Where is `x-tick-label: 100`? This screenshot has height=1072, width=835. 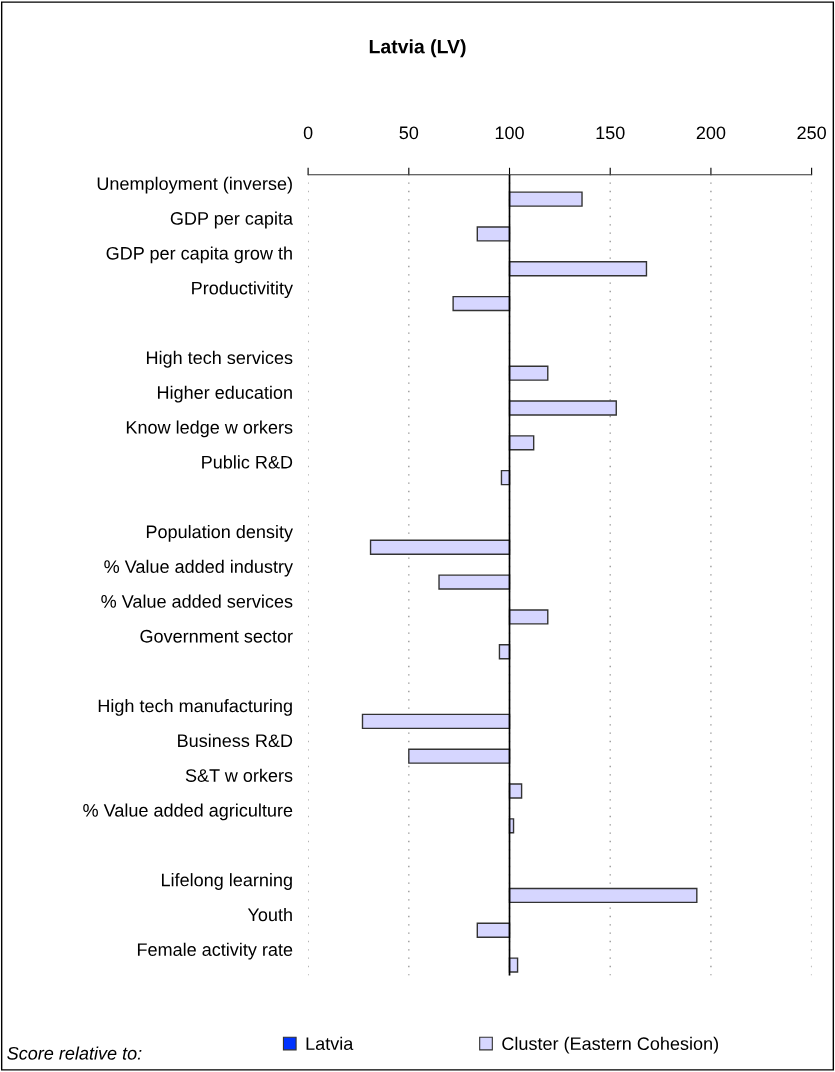 x-tick-label: 100 is located at coordinates (509, 133).